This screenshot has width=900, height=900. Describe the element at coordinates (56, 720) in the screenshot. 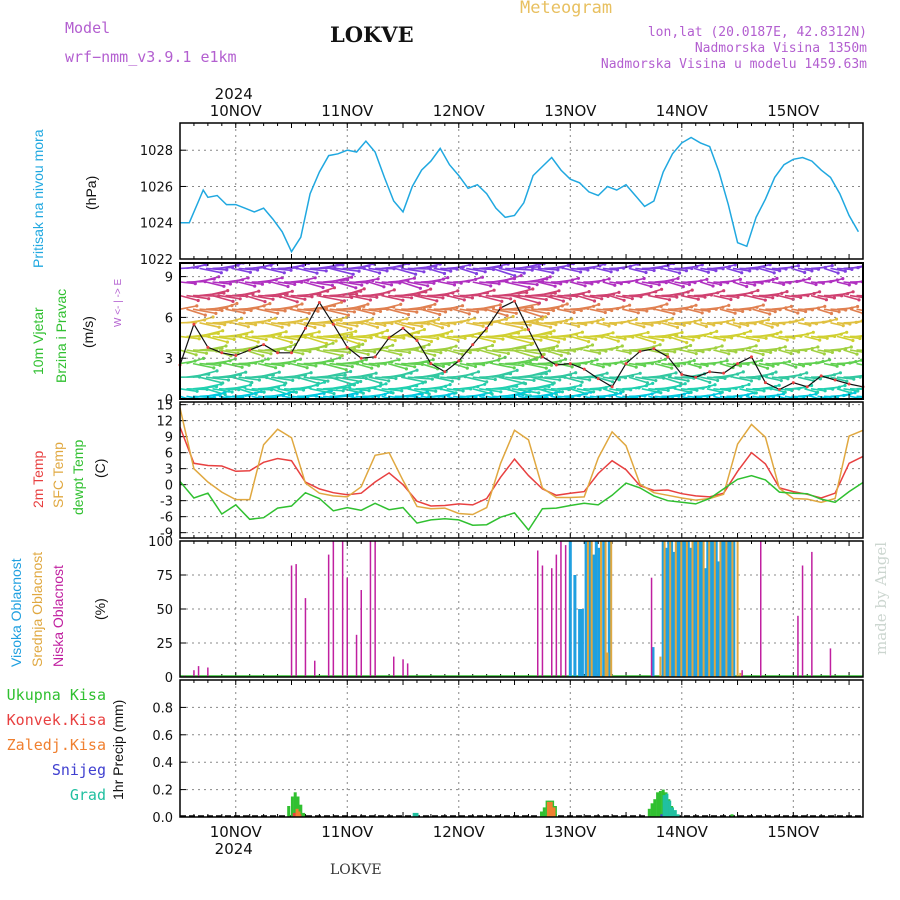

I see `precip-legend-conv: Konvek.Kisa` at that location.